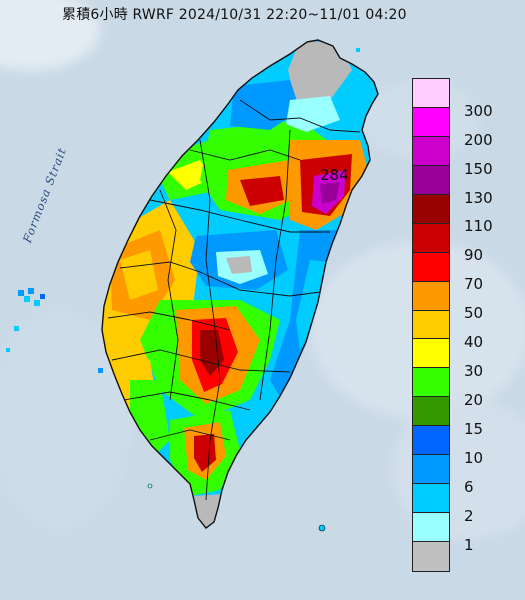 This screenshot has width=525, height=600. What do you see at coordinates (469, 486) in the screenshot?
I see `legend-label: 6` at bounding box center [469, 486].